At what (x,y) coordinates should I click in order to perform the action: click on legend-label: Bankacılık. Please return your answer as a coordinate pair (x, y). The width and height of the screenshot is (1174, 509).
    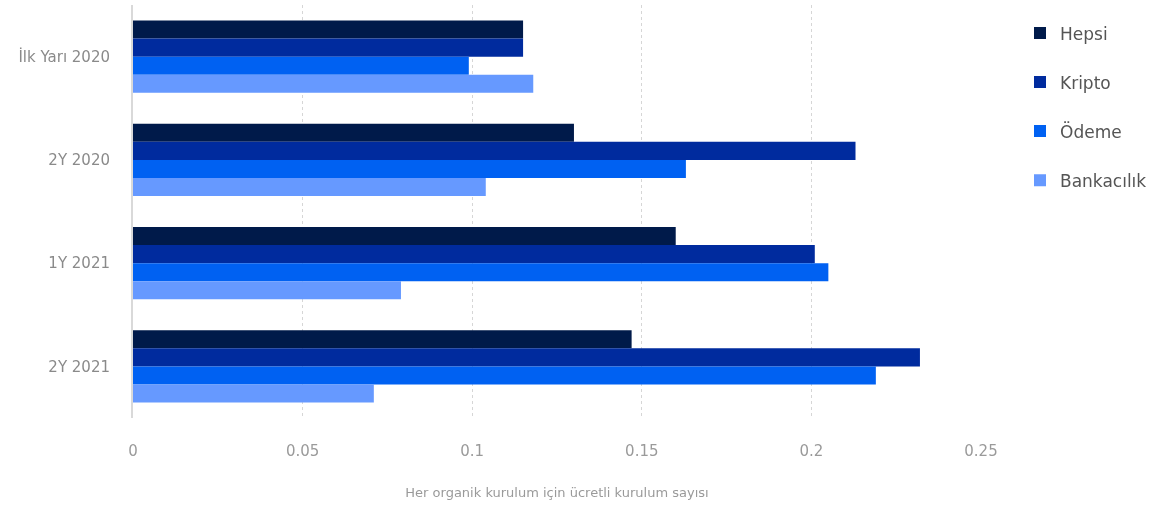
    Looking at the image, I should click on (1103, 180).